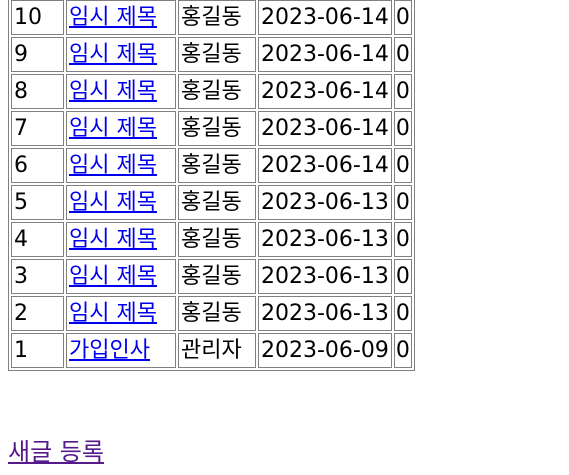 The image size is (569, 475). What do you see at coordinates (37, 91) in the screenshot?
I see `post-number: 8` at bounding box center [37, 91].